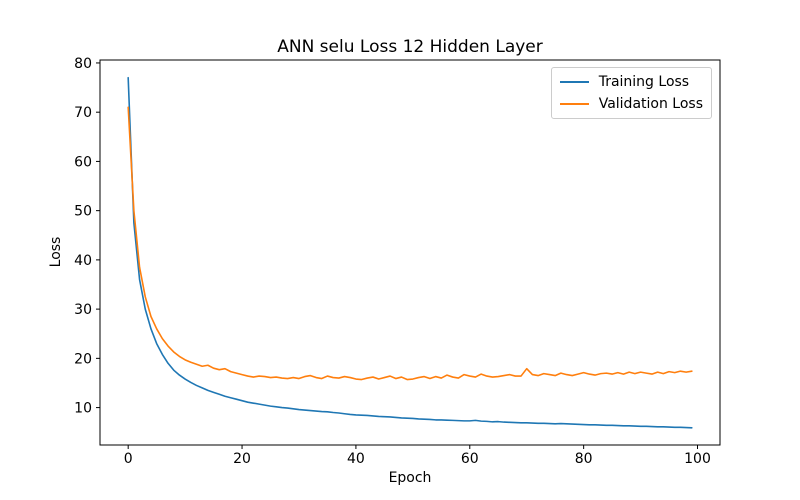 This screenshot has width=800, height=500. I want to click on legend-item-training: Training Loss, so click(631, 82).